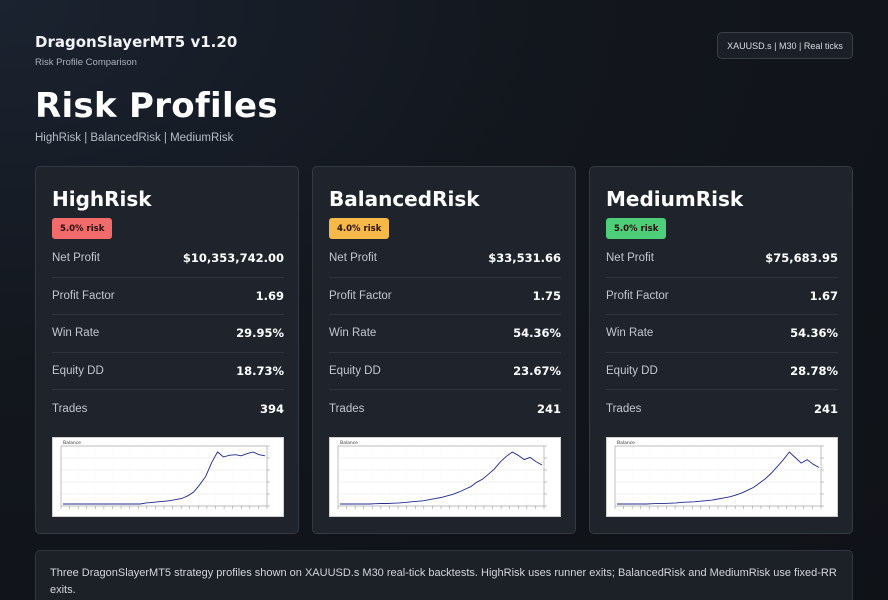  What do you see at coordinates (102, 199) in the screenshot?
I see `profile-title: HighRisk` at bounding box center [102, 199].